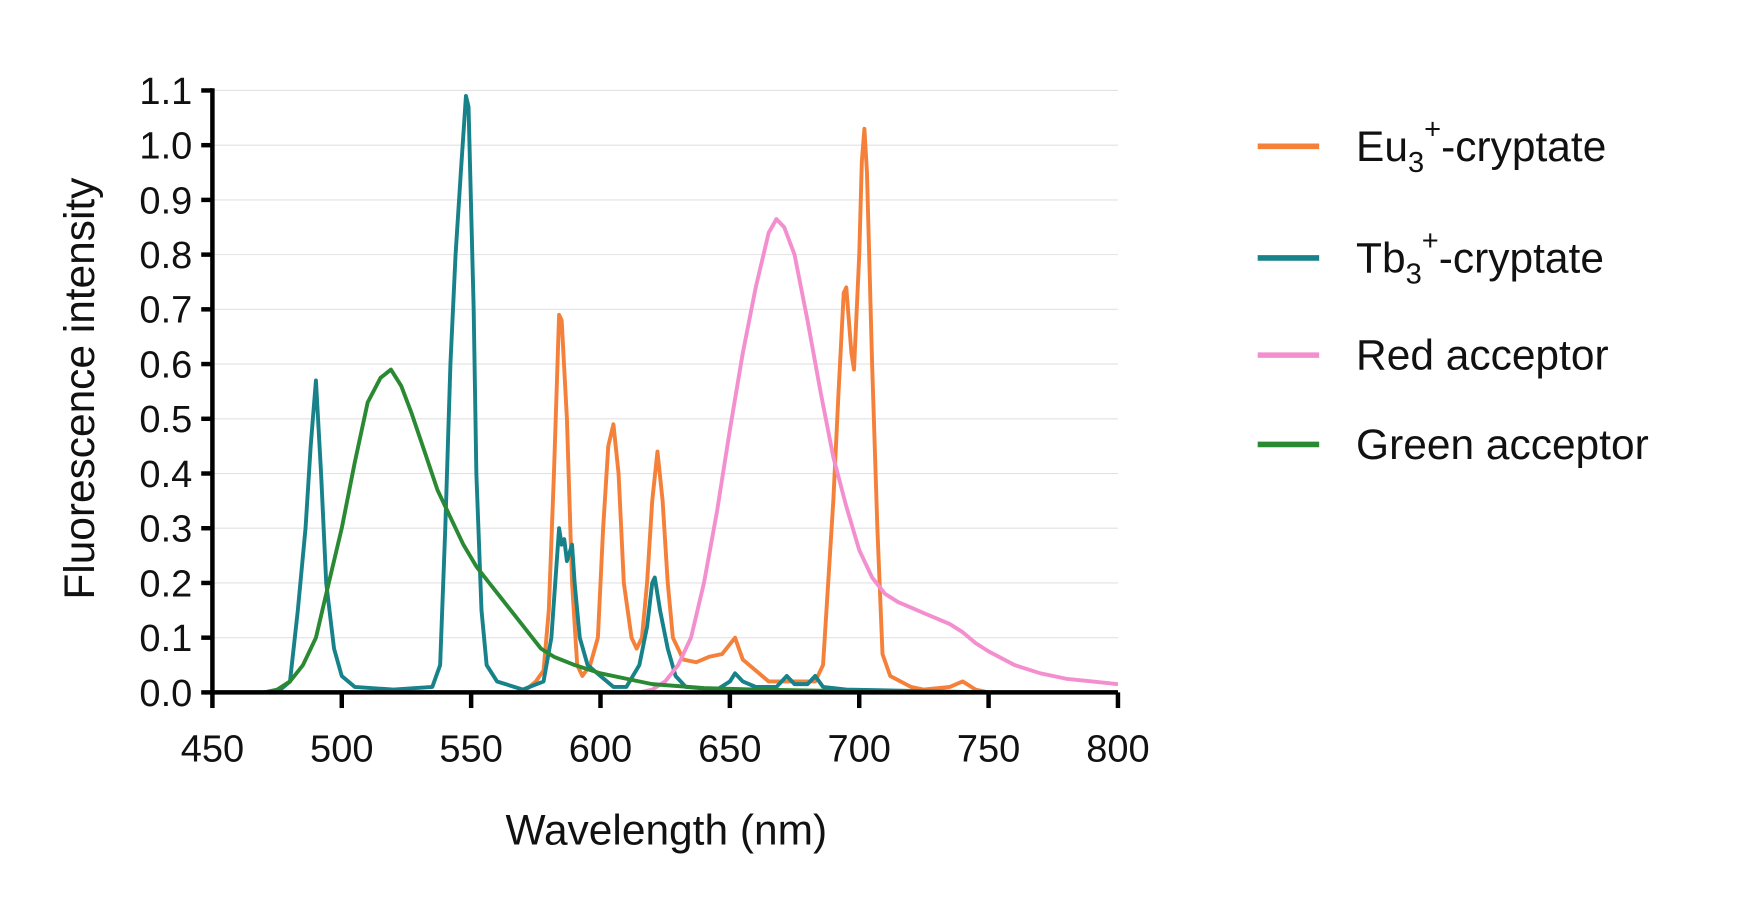 The height and width of the screenshot is (899, 1744). I want to click on y-tick-label: 0.3, so click(165, 530).